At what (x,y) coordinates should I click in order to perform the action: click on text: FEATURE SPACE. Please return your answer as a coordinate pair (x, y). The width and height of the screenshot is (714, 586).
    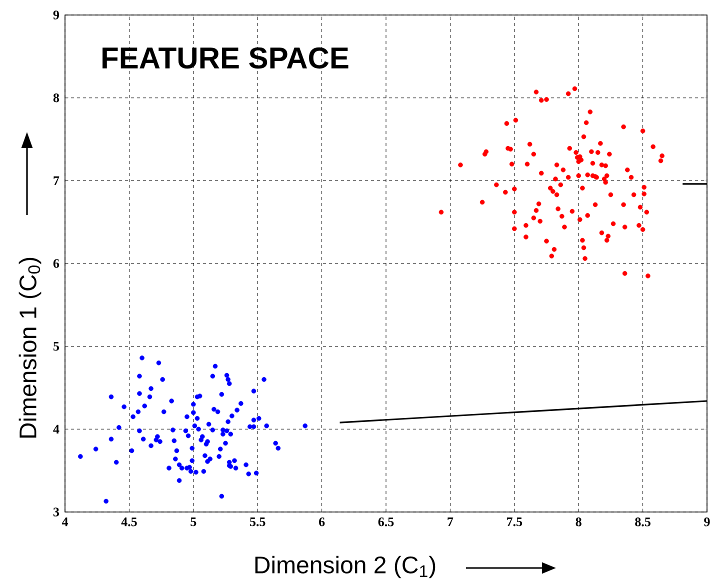
    Looking at the image, I should click on (225, 58).